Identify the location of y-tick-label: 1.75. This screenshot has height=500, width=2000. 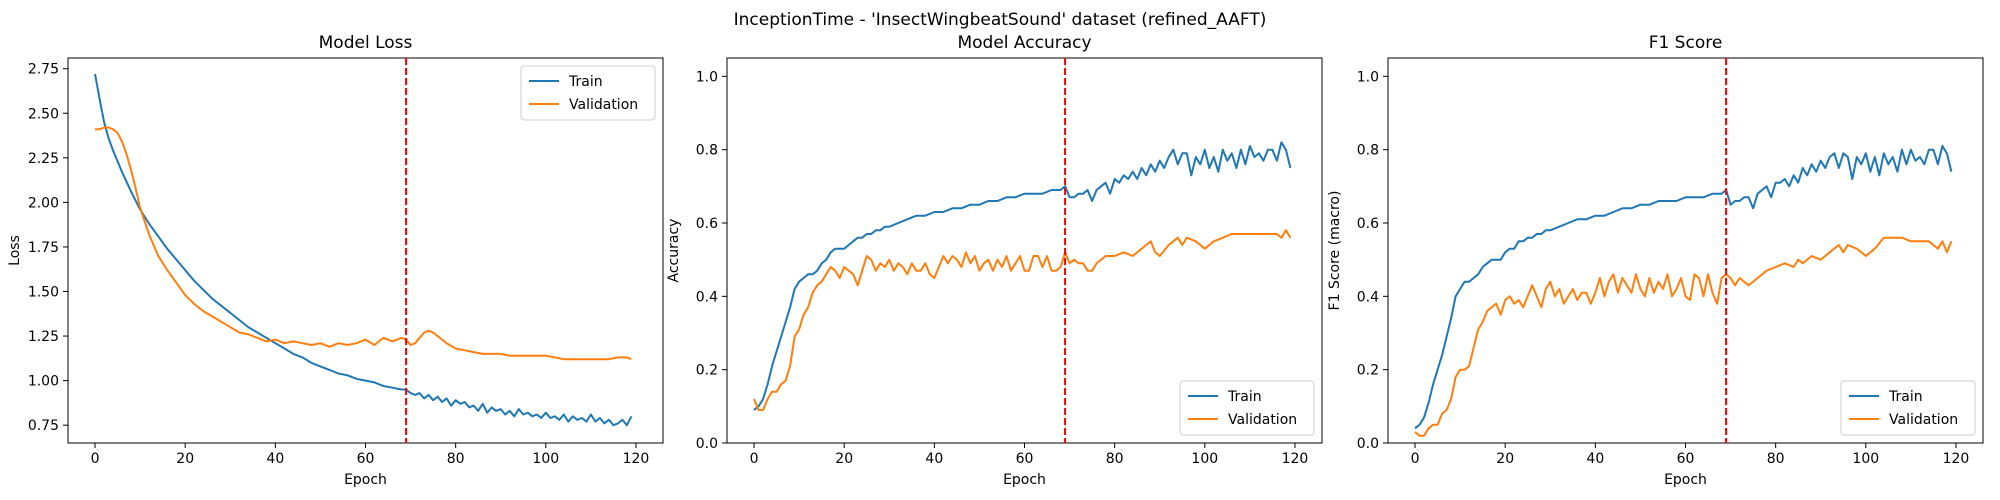
(43, 248).